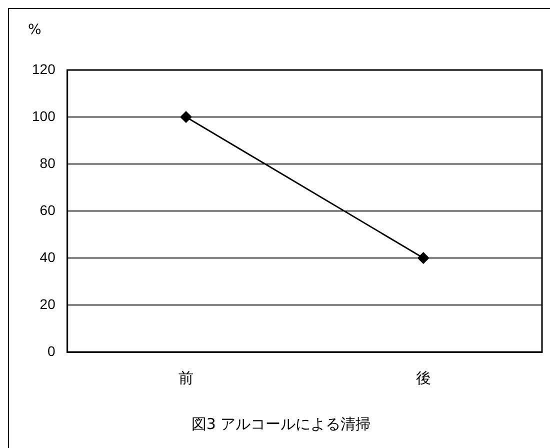  I want to click on y-axis-title: %, so click(35, 30).